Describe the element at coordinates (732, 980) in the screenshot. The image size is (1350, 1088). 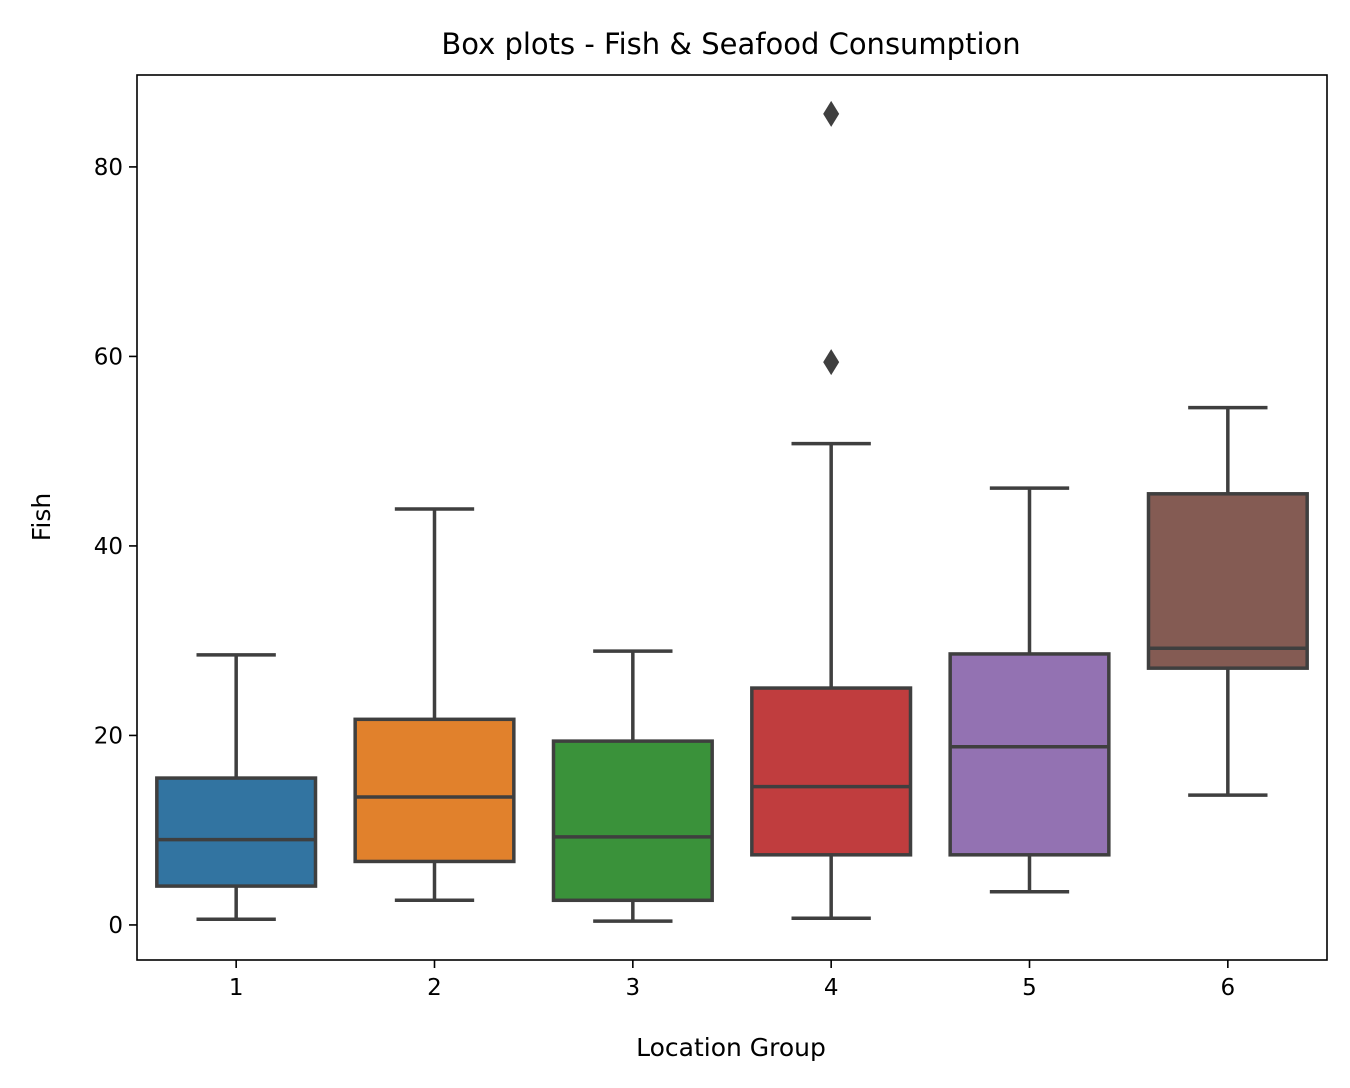
I see `x-axis: 1 2 3 4 5 6` at that location.